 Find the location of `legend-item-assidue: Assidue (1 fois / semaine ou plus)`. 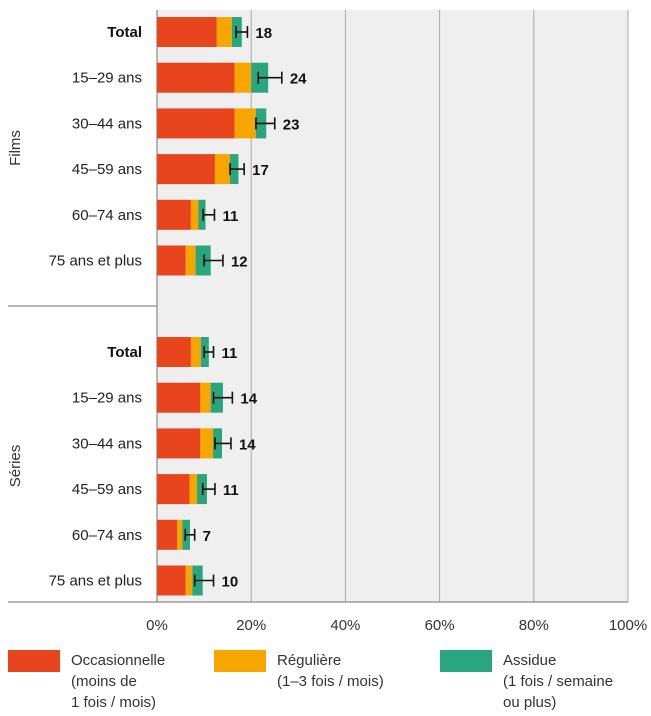

legend-item-assidue: Assidue (1 fois / semaine ou plus) is located at coordinates (526, 681).